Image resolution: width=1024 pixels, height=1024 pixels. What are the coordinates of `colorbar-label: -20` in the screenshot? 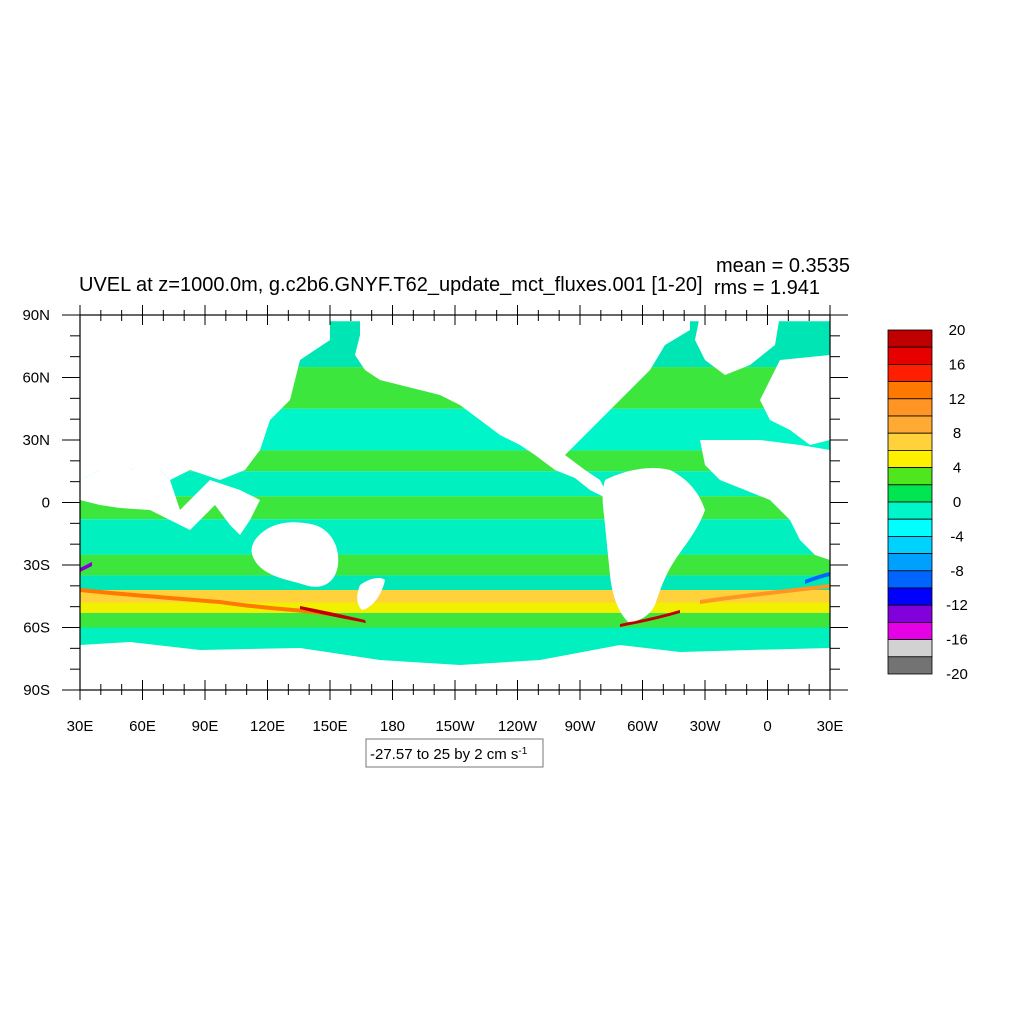 It's located at (957, 674).